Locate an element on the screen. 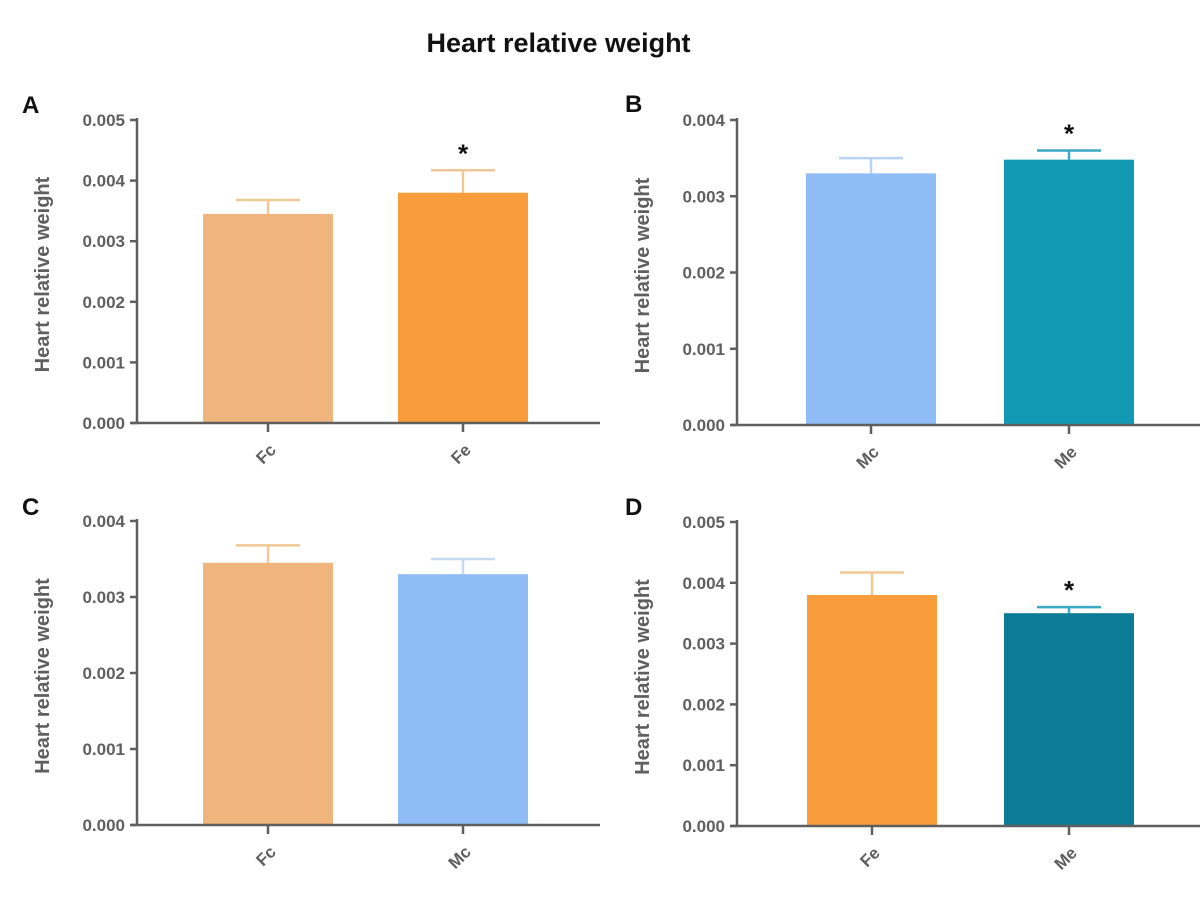 This screenshot has width=1200, height=901. panel-label: C is located at coordinates (30, 507).